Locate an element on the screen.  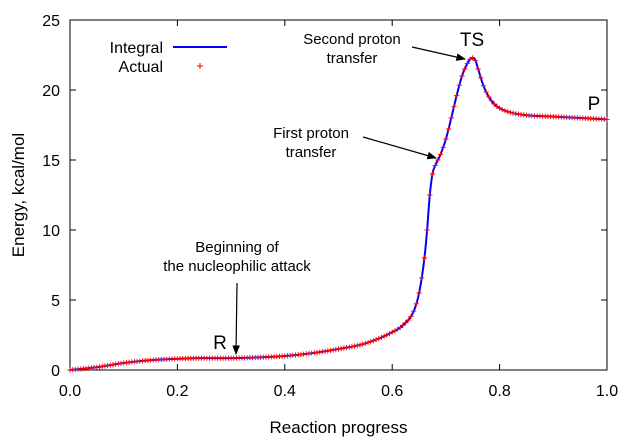
x-tick-label: 1.0 is located at coordinates (607, 391).